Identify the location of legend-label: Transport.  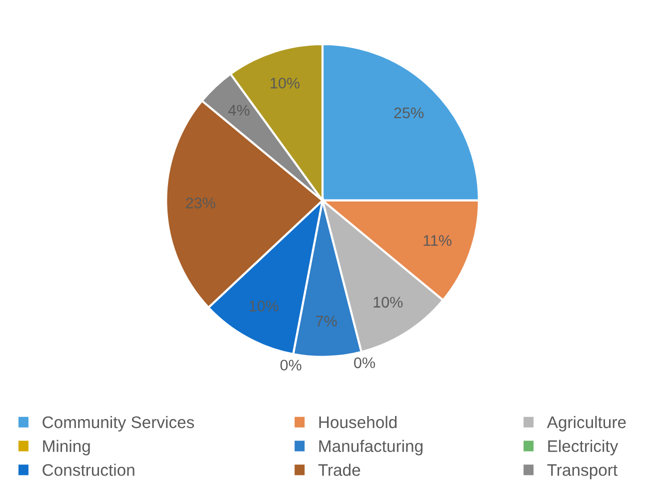
(582, 472).